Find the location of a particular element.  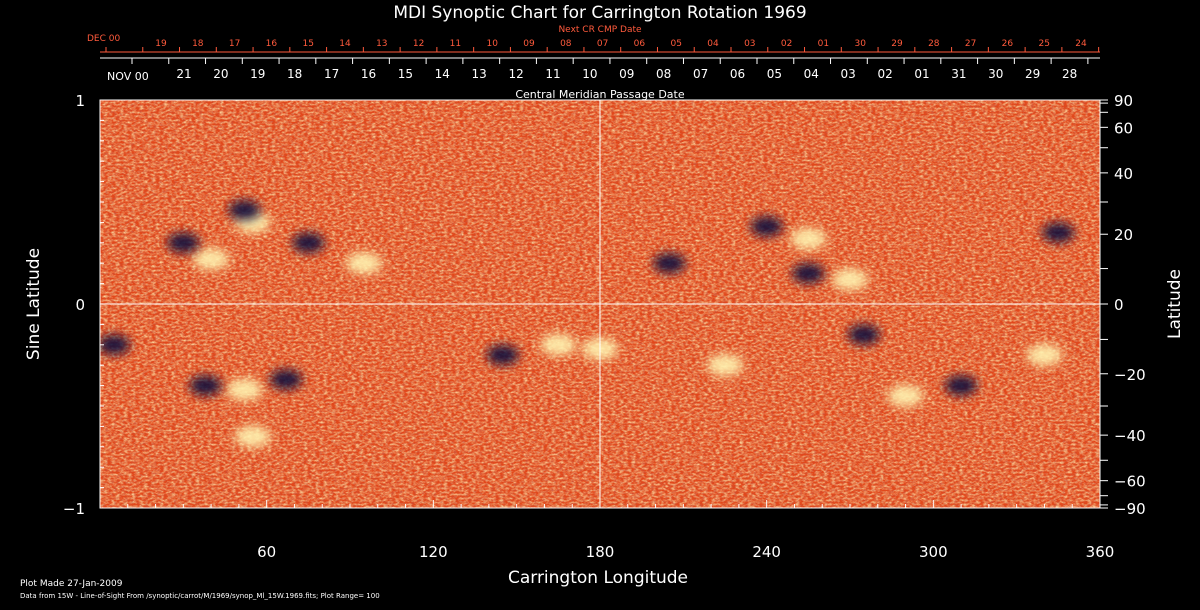

y-right-tick-label: −90 is located at coordinates (1130, 509).